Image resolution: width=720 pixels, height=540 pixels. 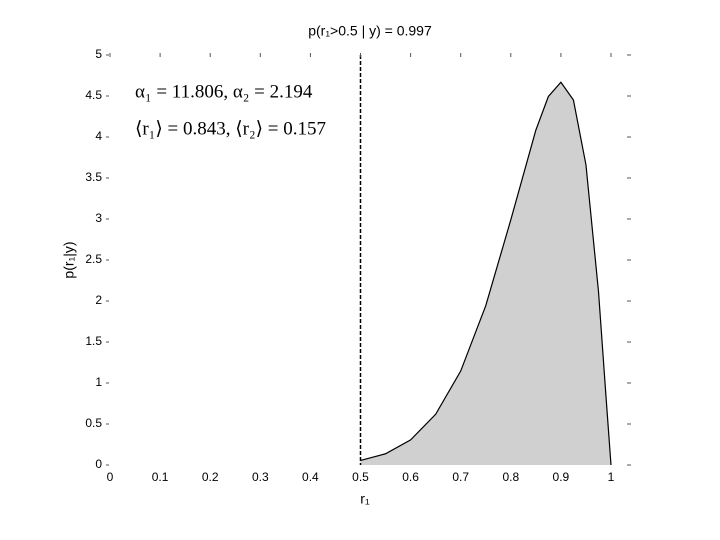 I want to click on y-tick-label: 2, so click(x=98, y=300).